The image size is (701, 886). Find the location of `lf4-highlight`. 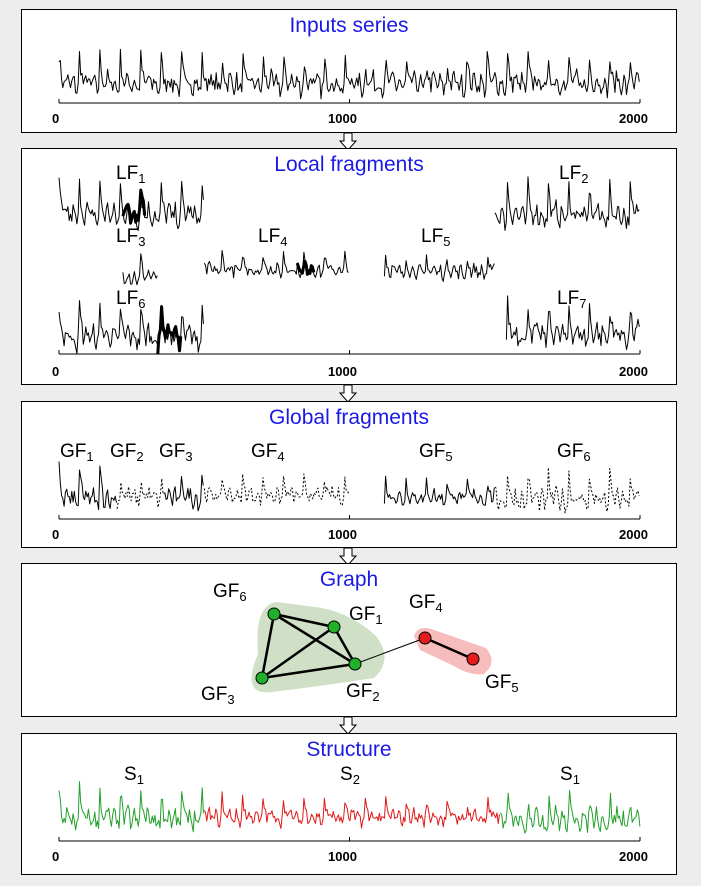

lf4-highlight is located at coordinates (305, 267).